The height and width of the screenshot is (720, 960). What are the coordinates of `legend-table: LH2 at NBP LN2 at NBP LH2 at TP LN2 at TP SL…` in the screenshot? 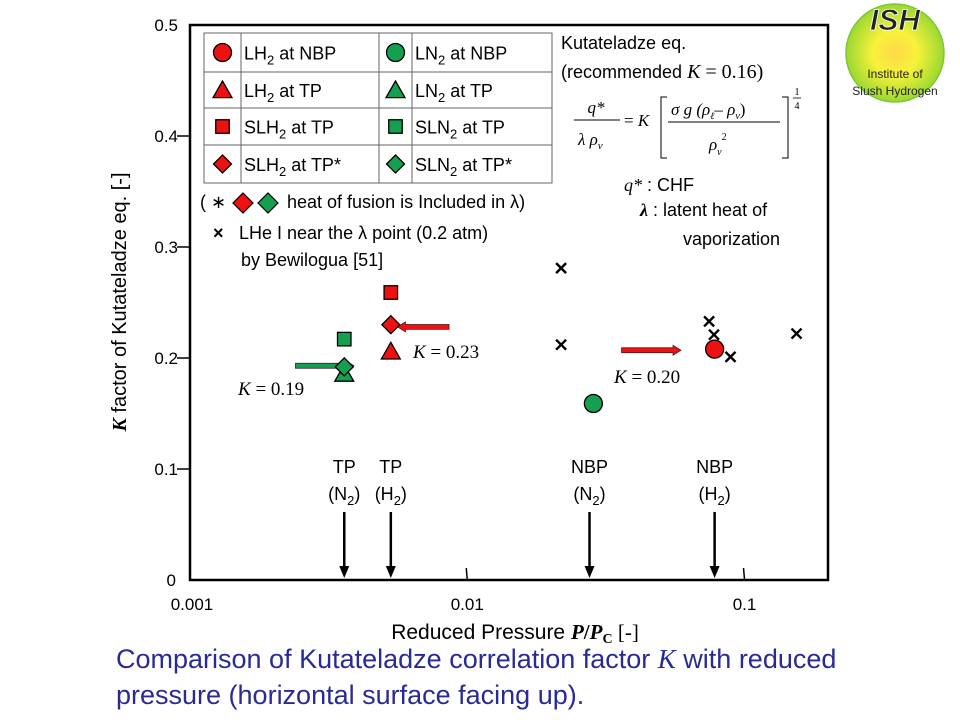 It's located at (378, 108).